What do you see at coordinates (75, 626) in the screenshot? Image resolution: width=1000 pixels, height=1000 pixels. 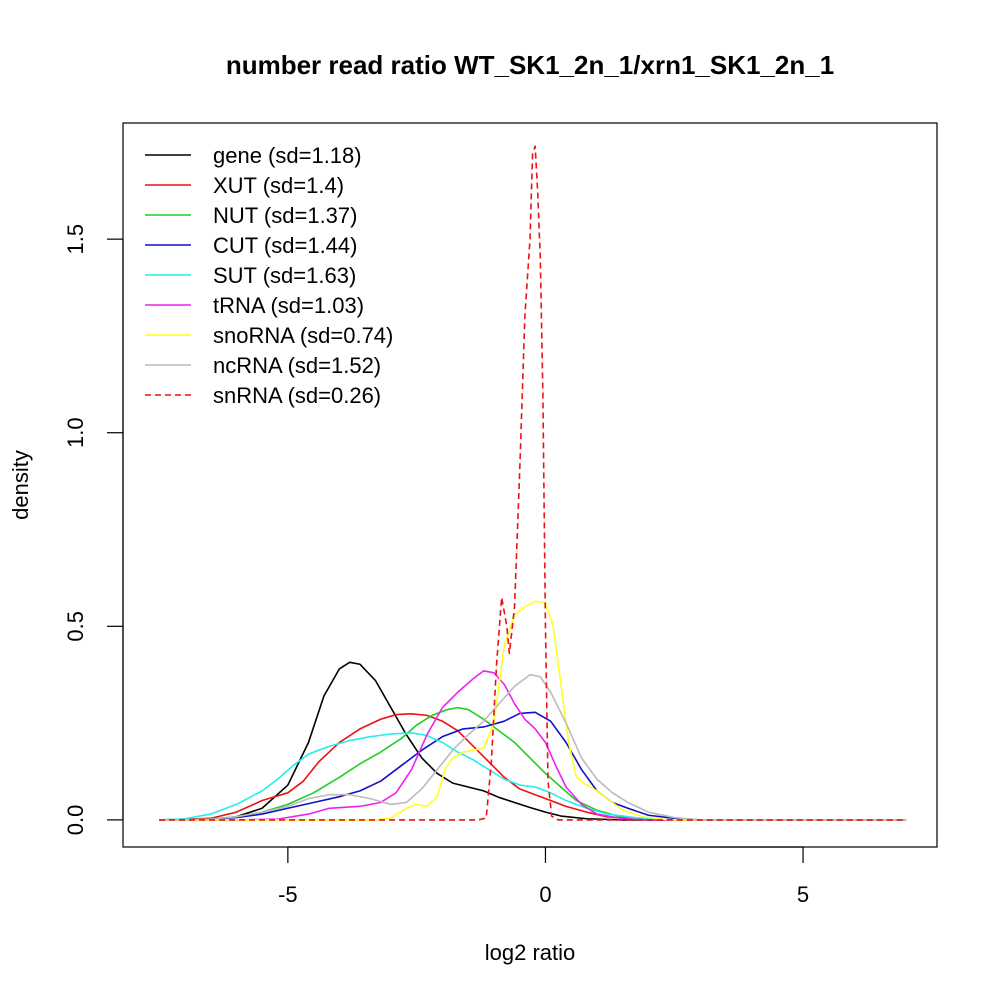 I see `y-tick-label-1: 0.5` at bounding box center [75, 626].